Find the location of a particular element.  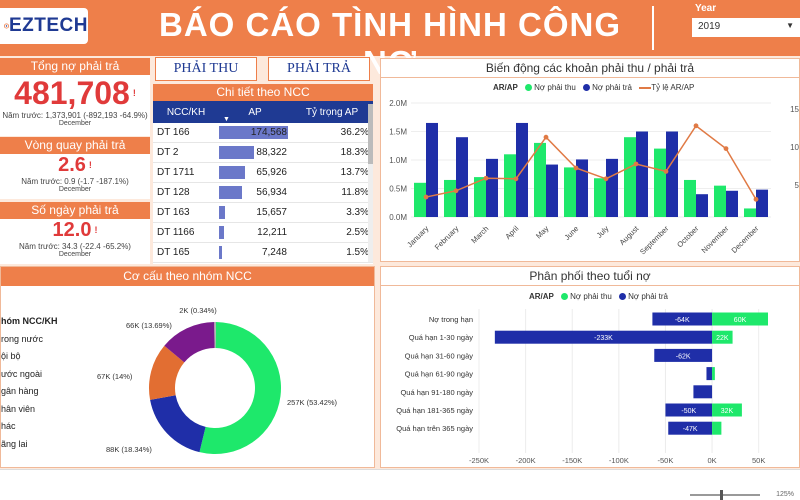

ap-cell: 12,211 is located at coordinates (255, 232).